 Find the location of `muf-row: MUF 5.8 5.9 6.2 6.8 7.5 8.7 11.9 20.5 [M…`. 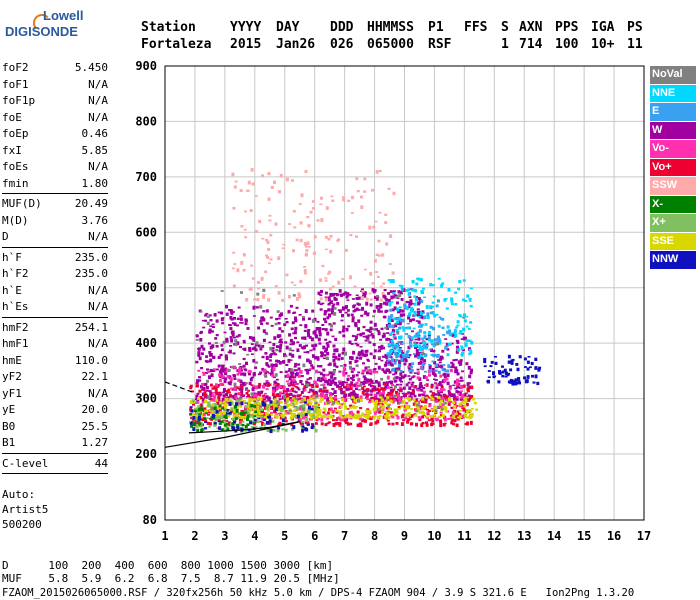

muf-row: MUF 5.8 5.9 6.2 6.8 7.5 8.7 11.9 20.5 [M… is located at coordinates (171, 578).